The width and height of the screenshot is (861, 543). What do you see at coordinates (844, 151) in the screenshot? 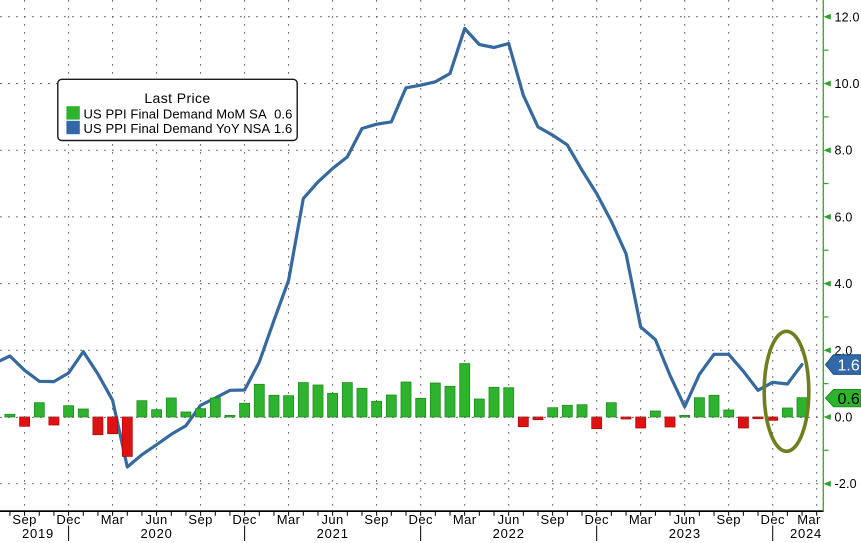
I see `svg-text: 8.0` at bounding box center [844, 151].